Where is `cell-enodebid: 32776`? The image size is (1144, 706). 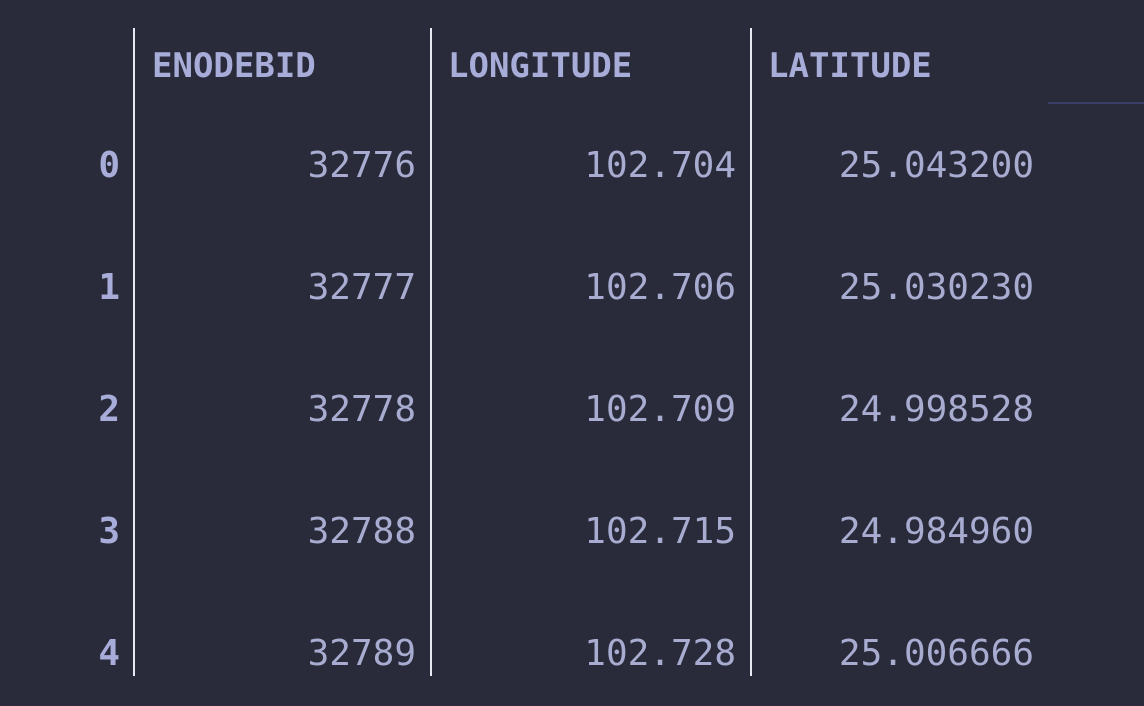
cell-enodebid: 32776 is located at coordinates (361, 165).